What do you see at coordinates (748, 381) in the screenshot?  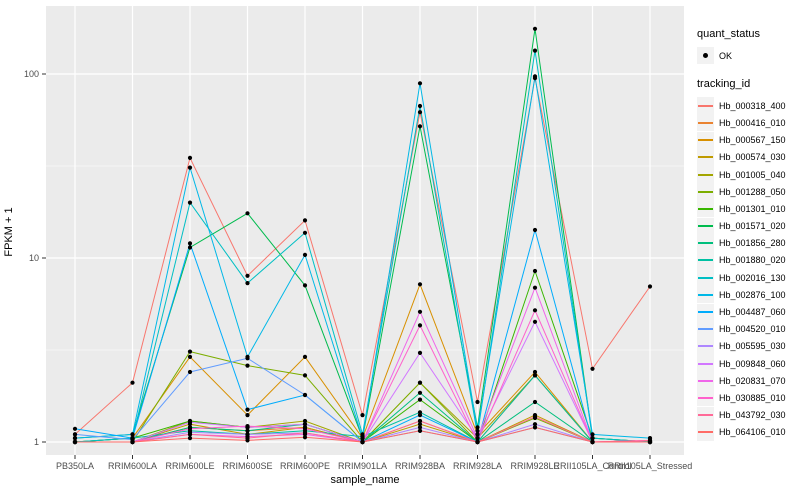 I see `legend-entry: Hb_020831_070` at bounding box center [748, 381].